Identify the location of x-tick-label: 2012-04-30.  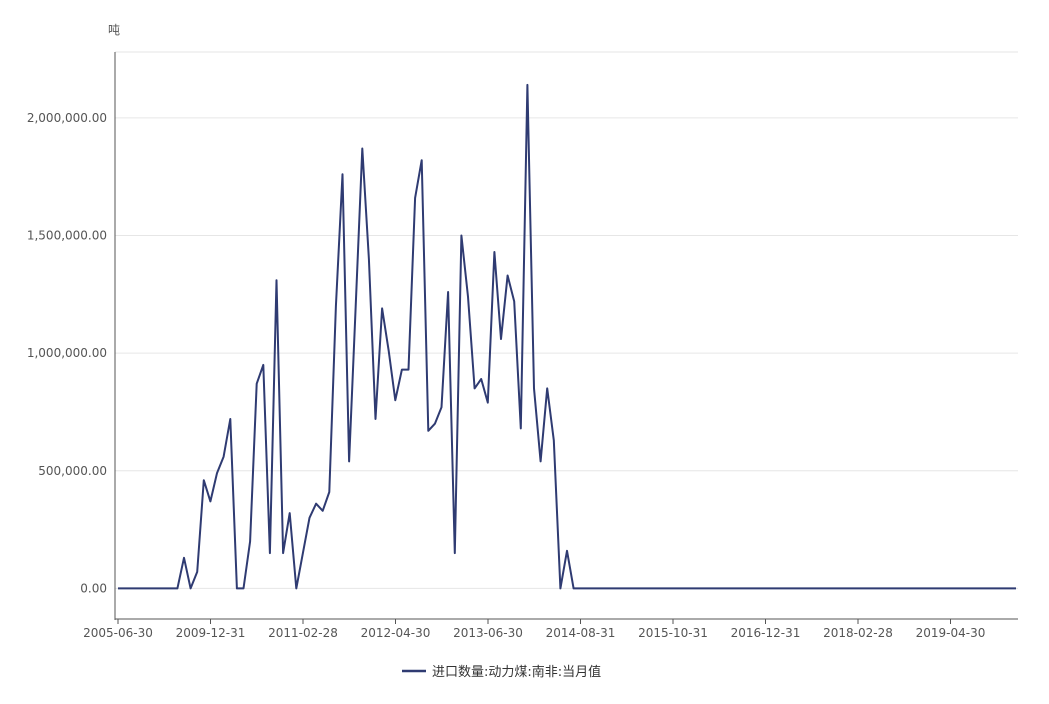
(396, 633).